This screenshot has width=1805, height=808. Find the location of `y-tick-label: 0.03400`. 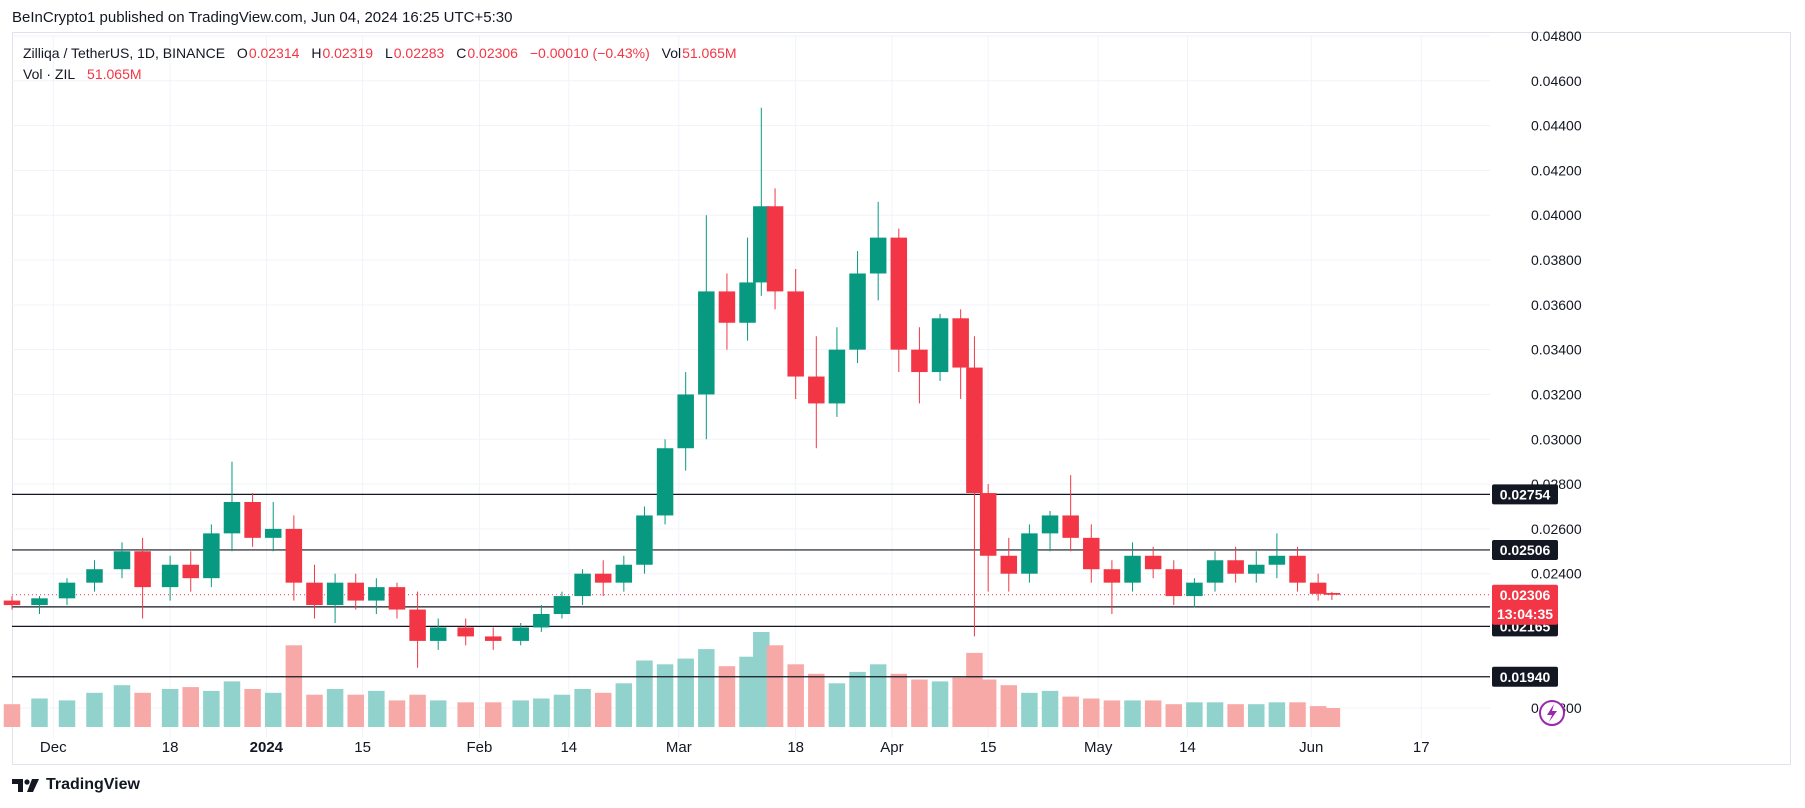

y-tick-label: 0.03400 is located at coordinates (1556, 350).